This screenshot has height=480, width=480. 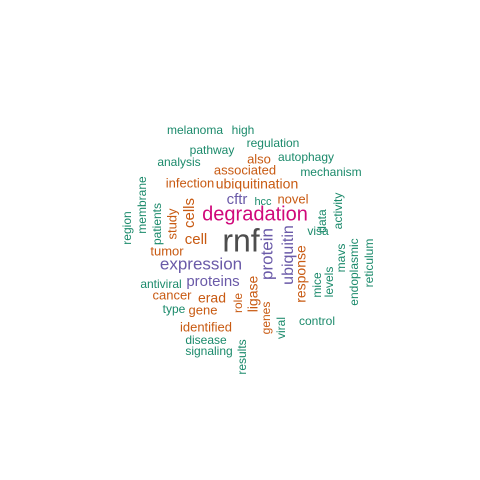 I want to click on word-type: type, so click(x=174, y=309).